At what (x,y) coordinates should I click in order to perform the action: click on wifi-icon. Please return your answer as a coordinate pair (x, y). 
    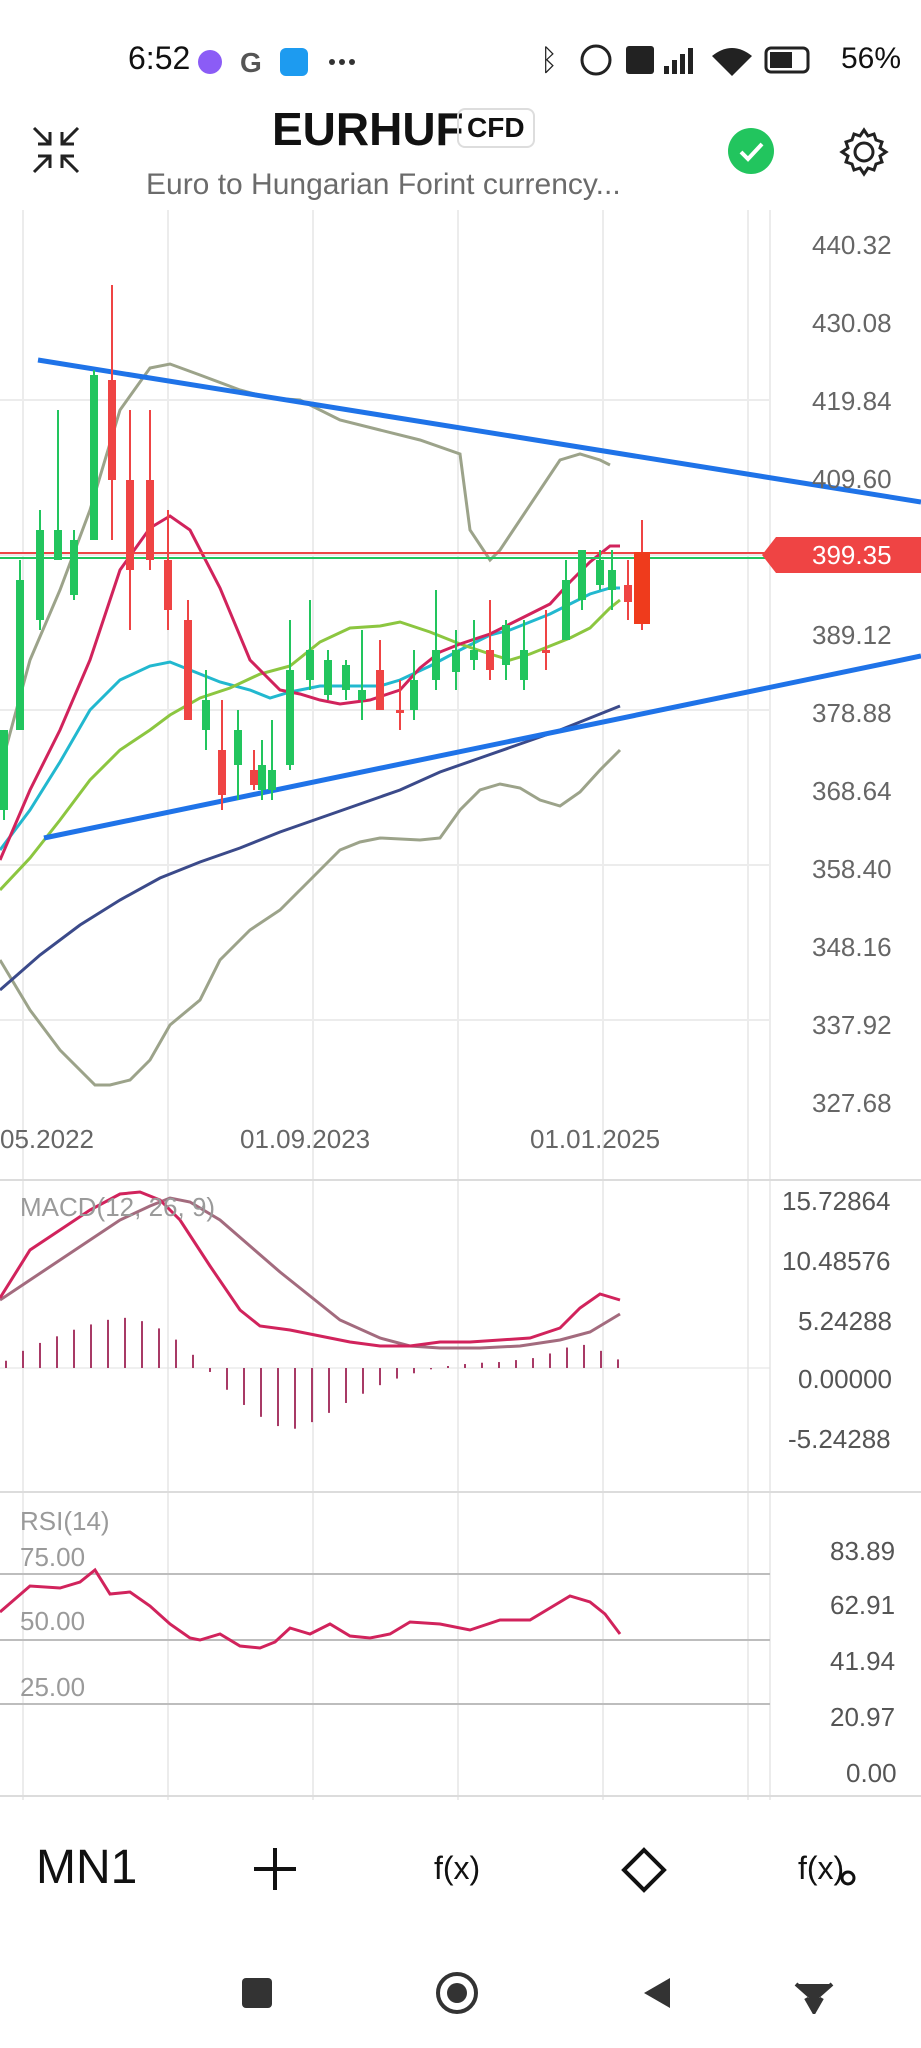
    Looking at the image, I should click on (732, 62).